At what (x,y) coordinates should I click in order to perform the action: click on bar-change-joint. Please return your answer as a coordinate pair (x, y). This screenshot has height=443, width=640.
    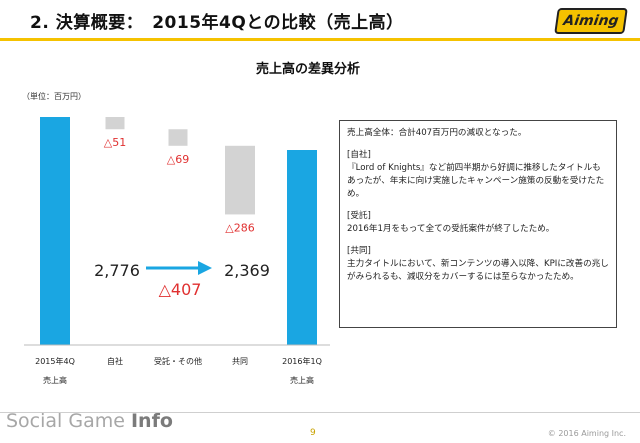
    Looking at the image, I should click on (240, 180).